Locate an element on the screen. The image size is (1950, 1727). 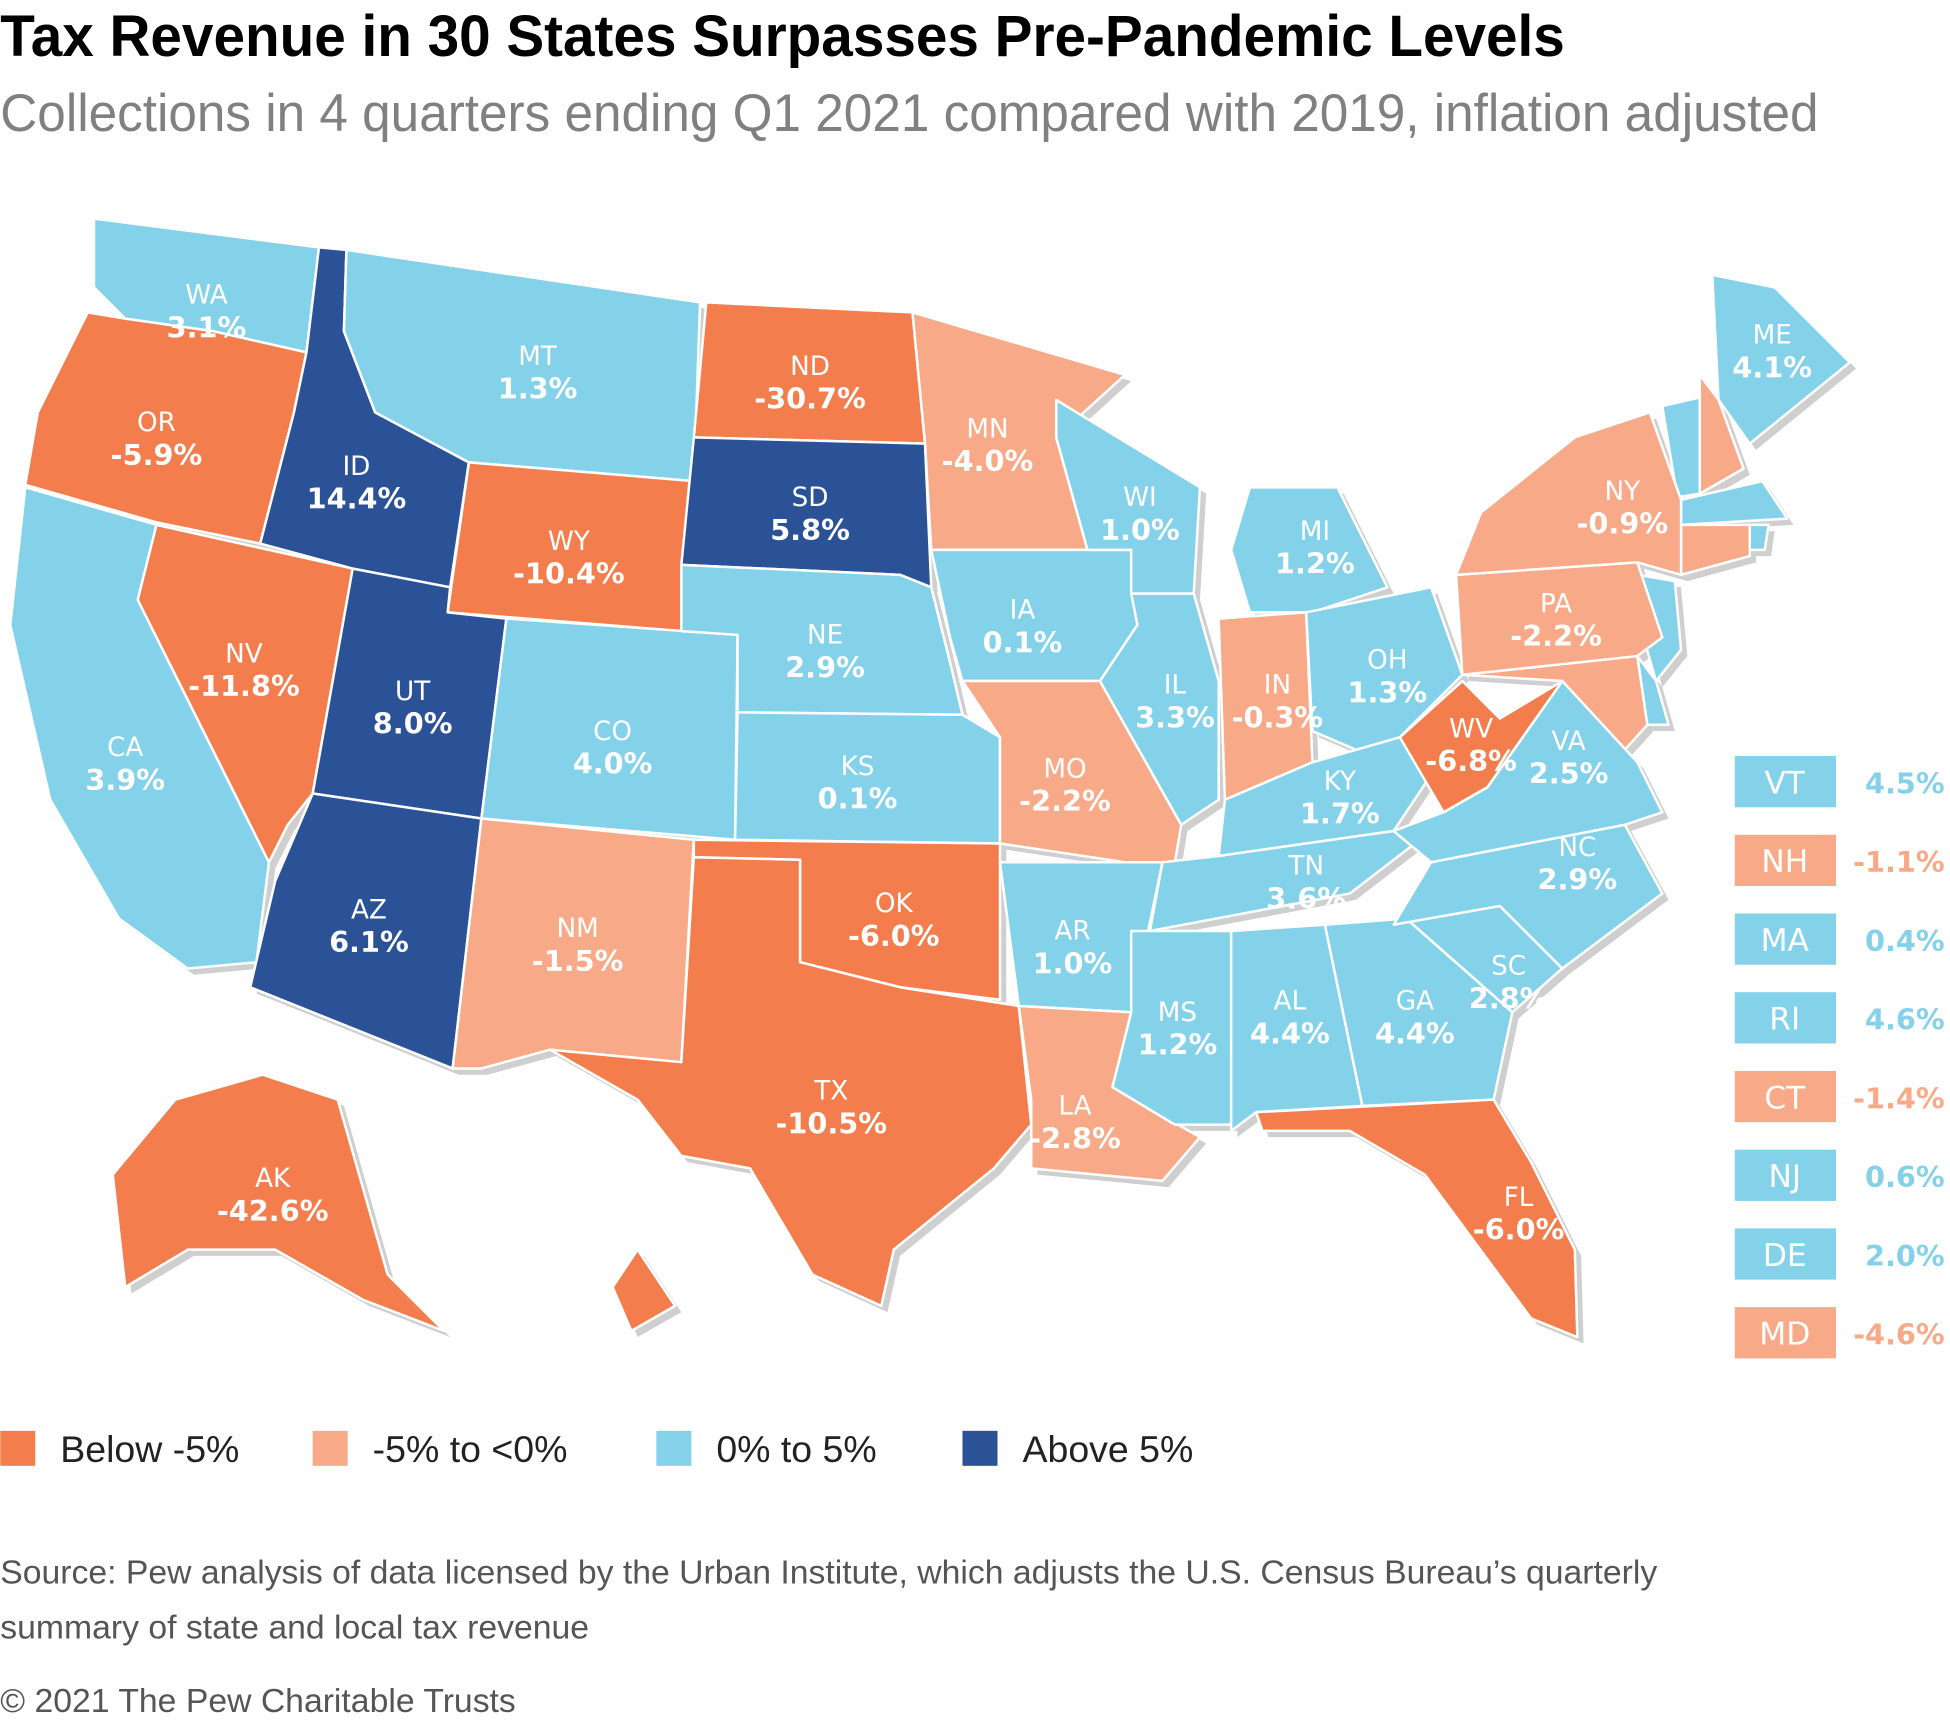
state-label-abbr: WV is located at coordinates (1471, 729).